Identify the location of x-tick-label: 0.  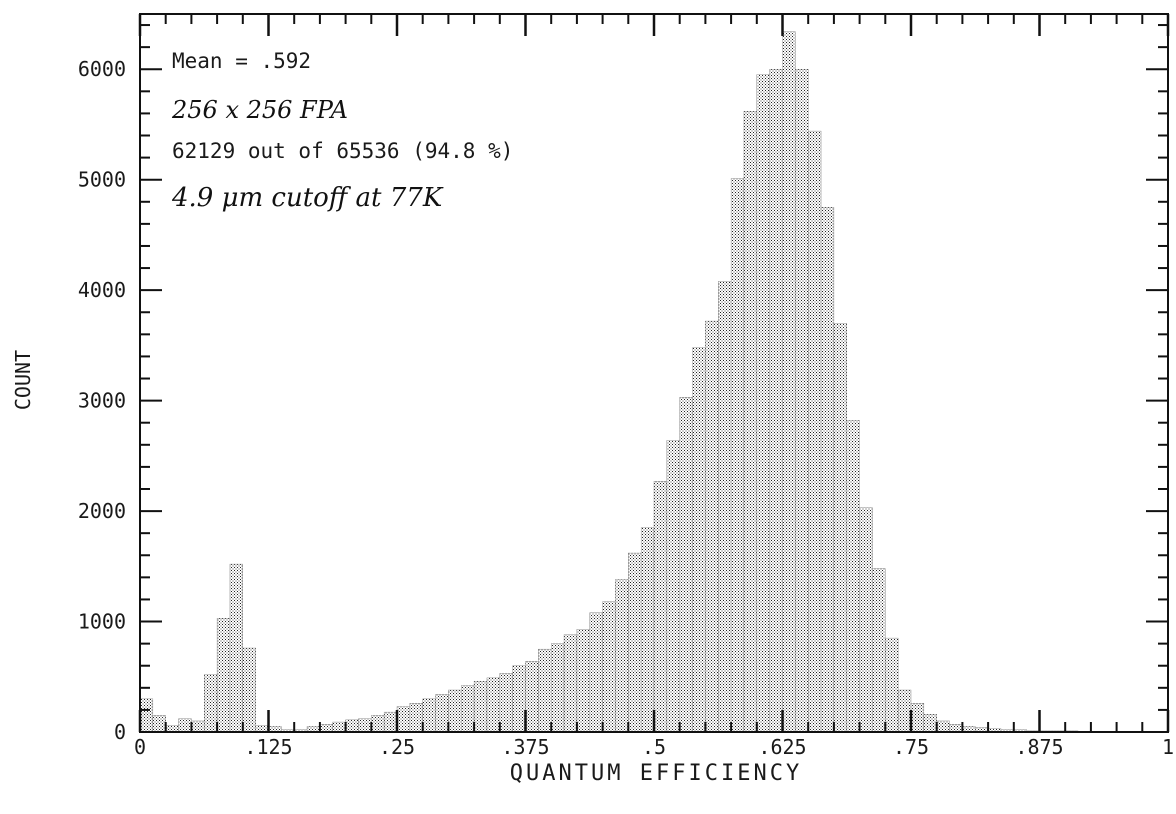
(140, 747).